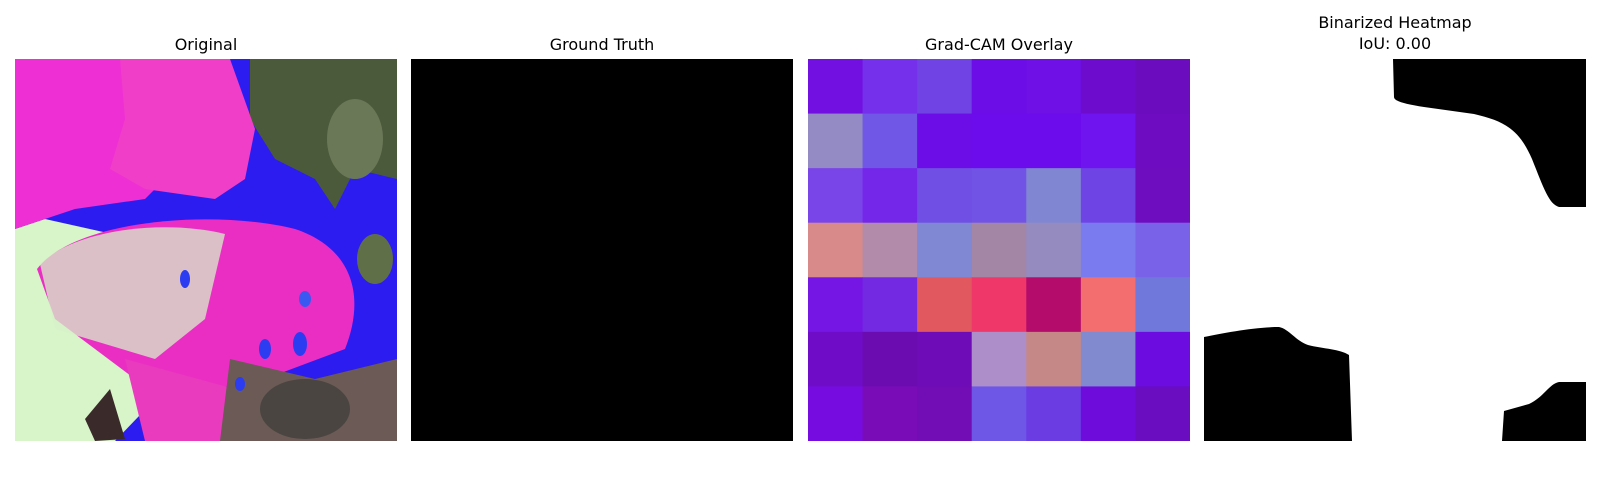  Describe the element at coordinates (1544, 411) in the screenshot. I see `mask-region-bottom-right` at that location.